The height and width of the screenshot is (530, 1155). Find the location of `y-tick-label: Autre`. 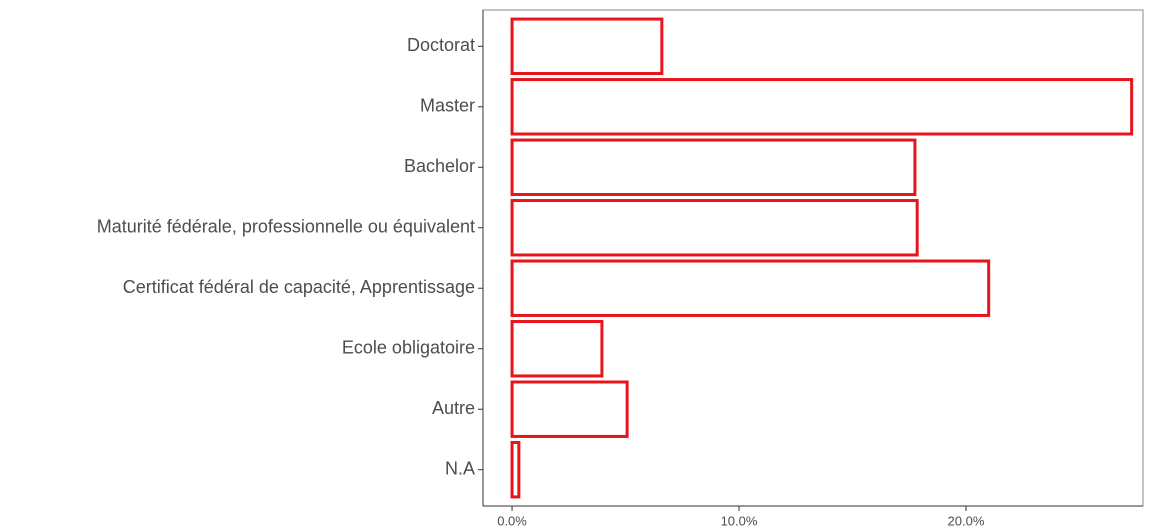

y-tick-label: Autre is located at coordinates (453, 408).